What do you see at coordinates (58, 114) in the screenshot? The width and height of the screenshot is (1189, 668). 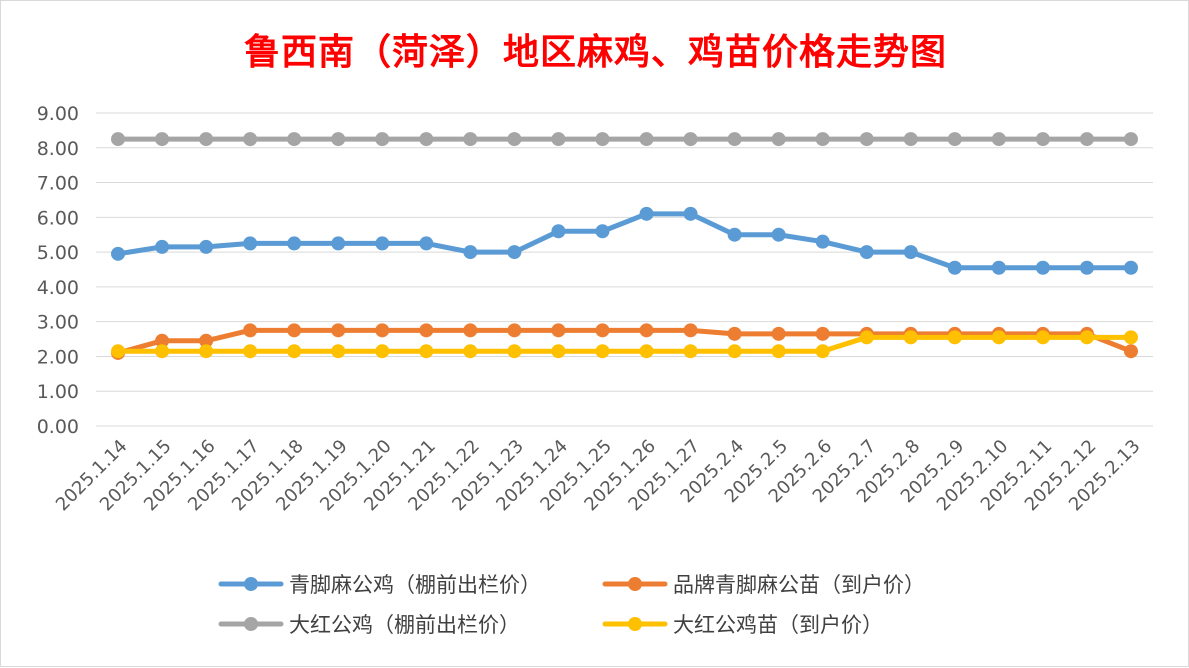 I see `y-tick-label: 9.00` at bounding box center [58, 114].